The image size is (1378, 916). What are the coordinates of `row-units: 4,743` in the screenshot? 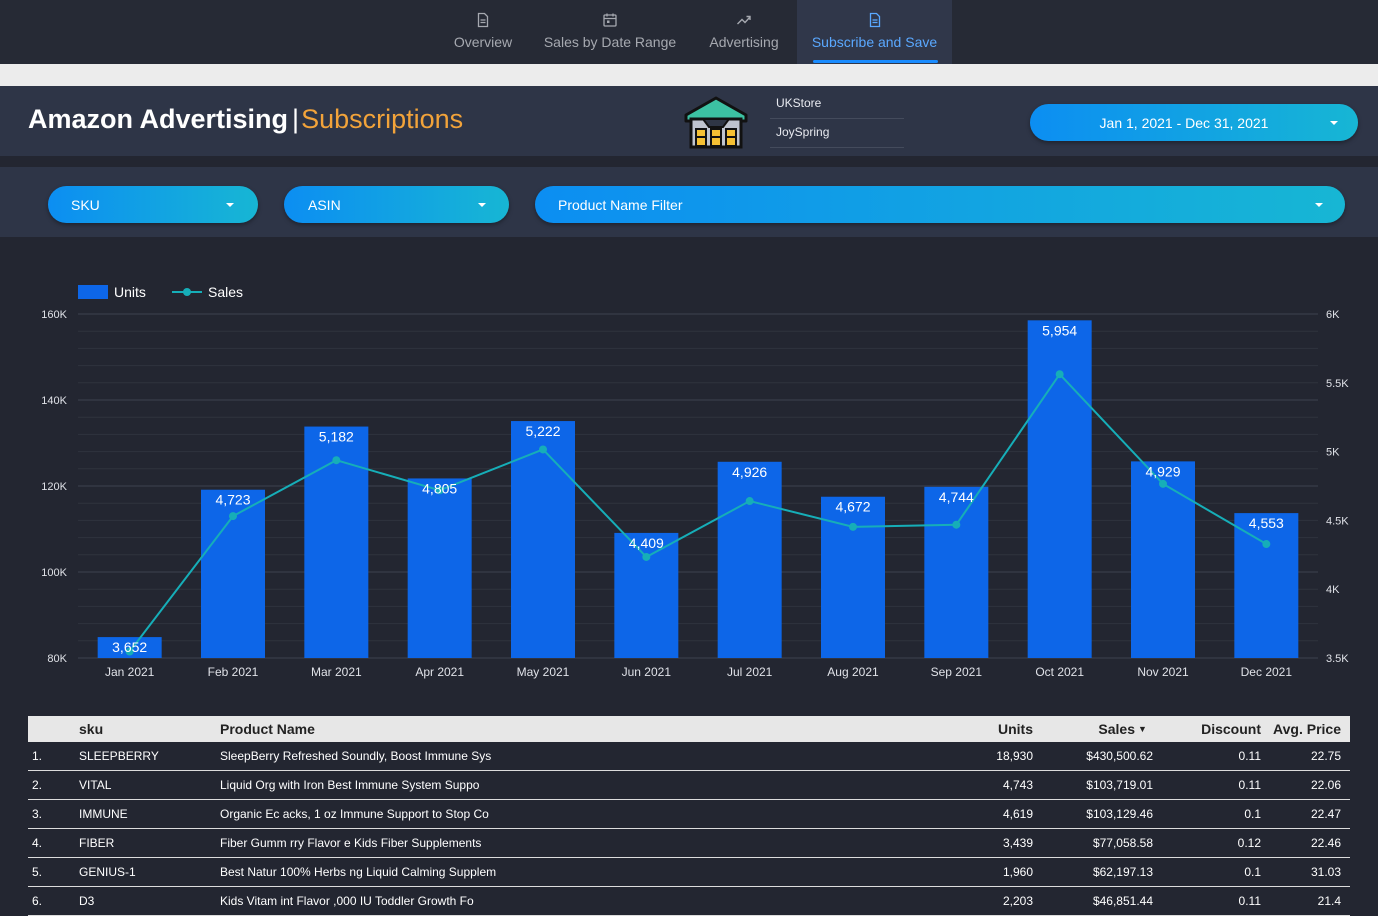 It's located at (1017, 785).